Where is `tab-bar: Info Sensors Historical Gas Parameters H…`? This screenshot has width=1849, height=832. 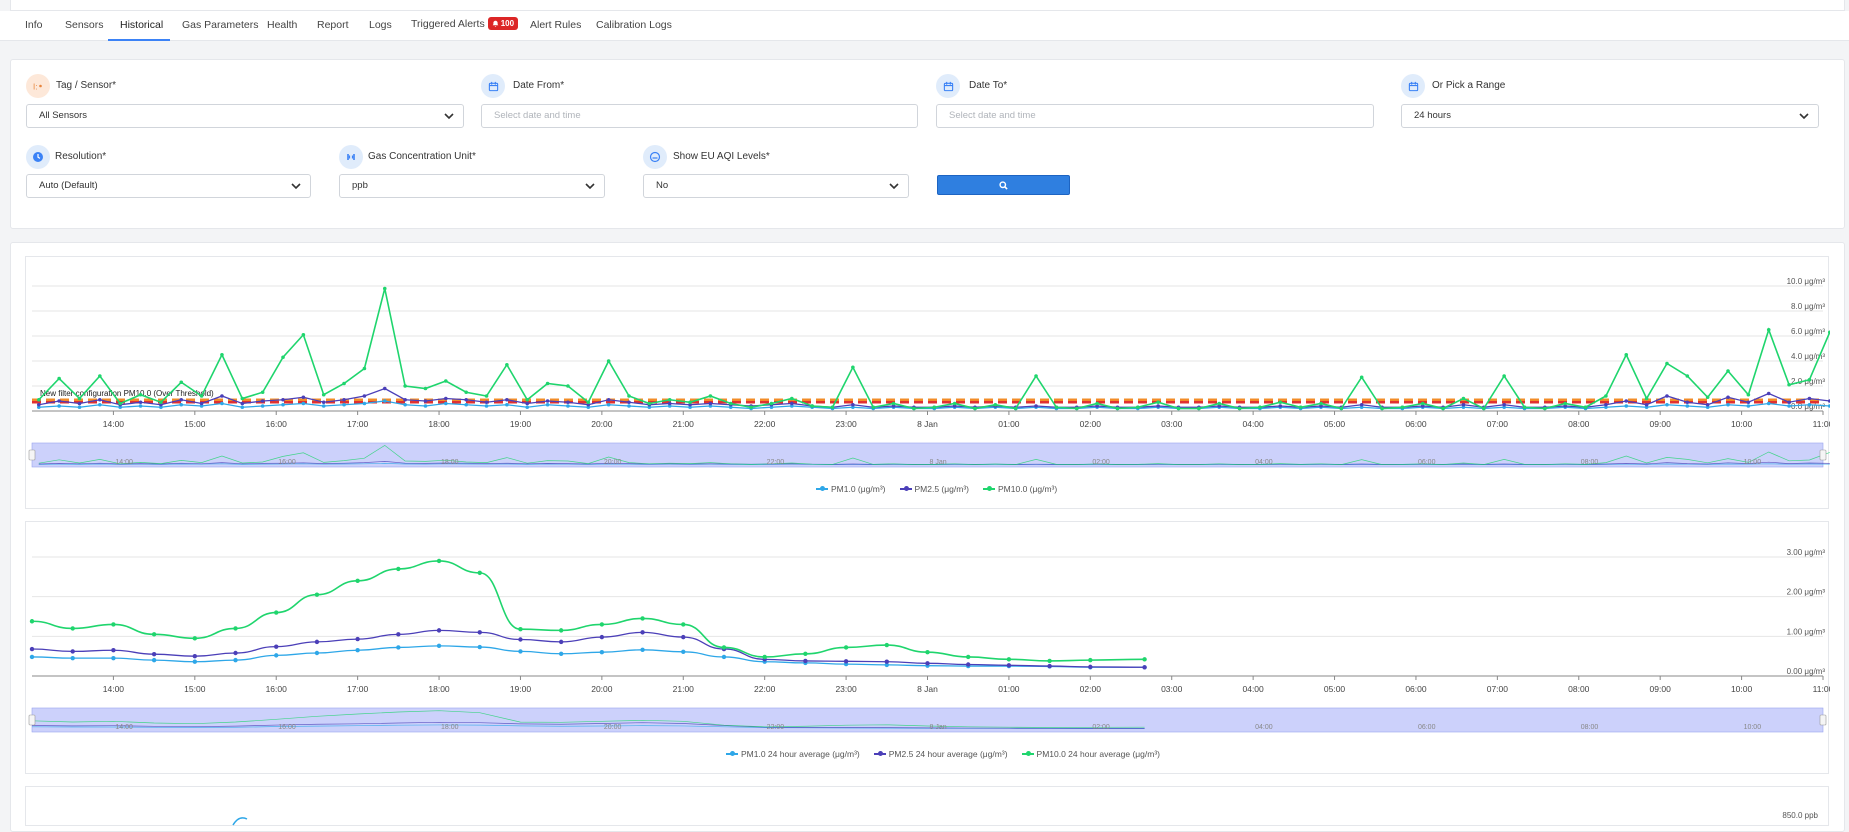 tab-bar: Info Sensors Historical Gas Parameters H… is located at coordinates (924, 26).